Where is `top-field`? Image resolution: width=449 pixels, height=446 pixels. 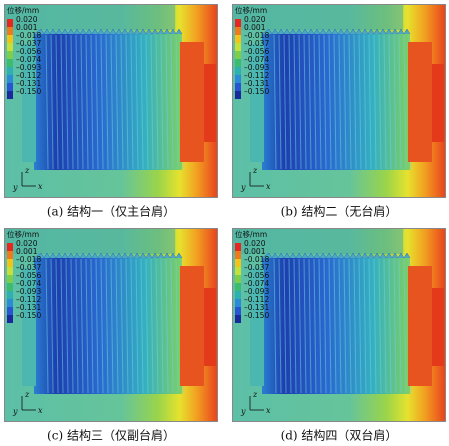
top-field is located at coordinates (318, 241).